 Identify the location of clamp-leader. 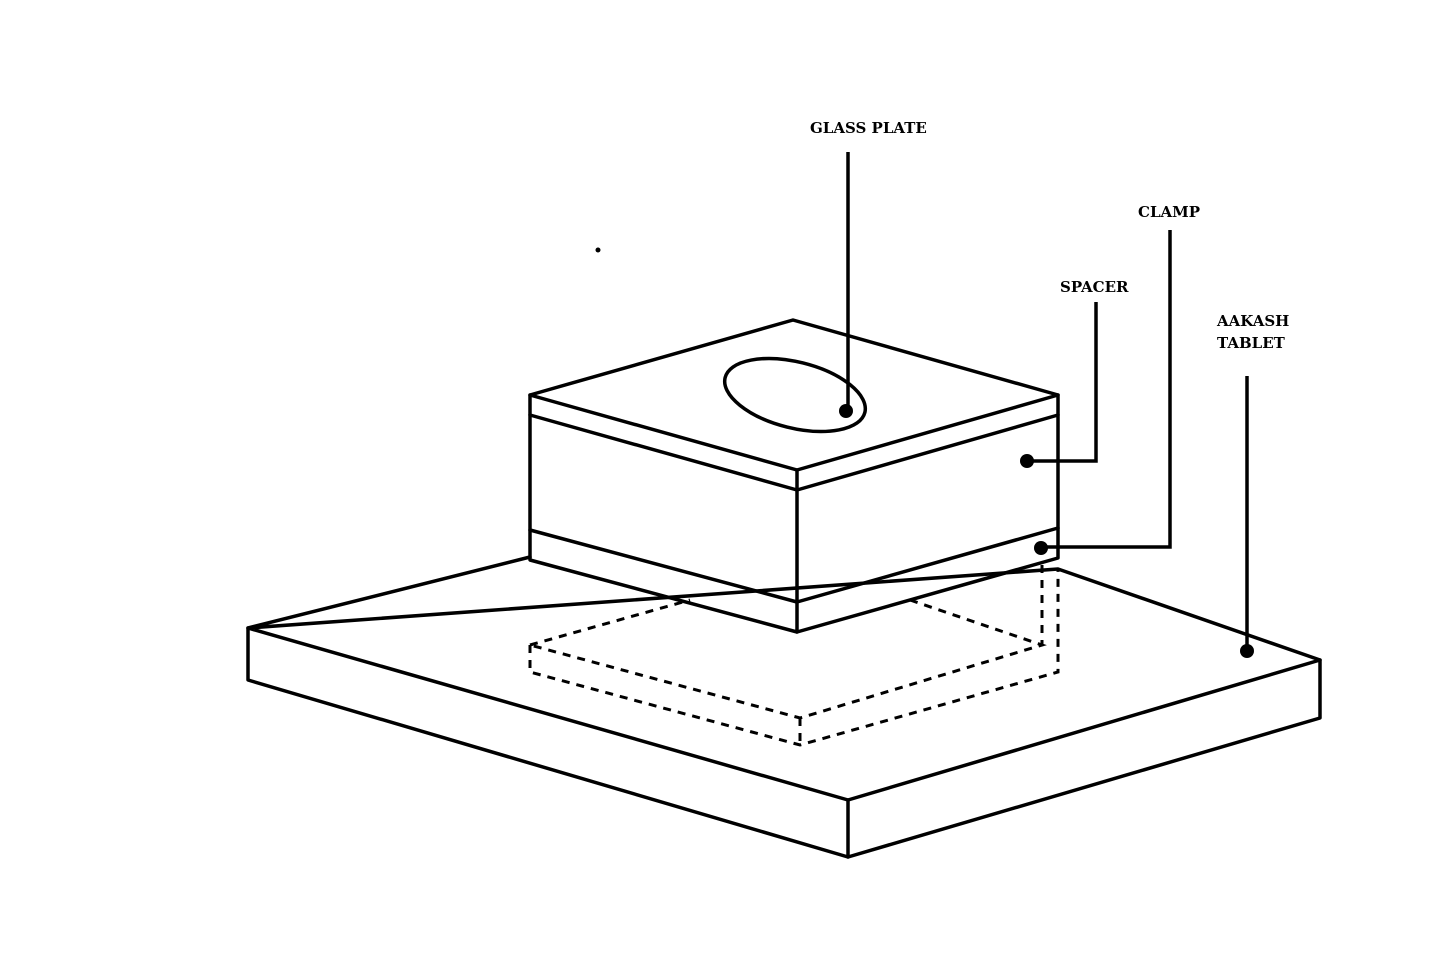
(1107, 389).